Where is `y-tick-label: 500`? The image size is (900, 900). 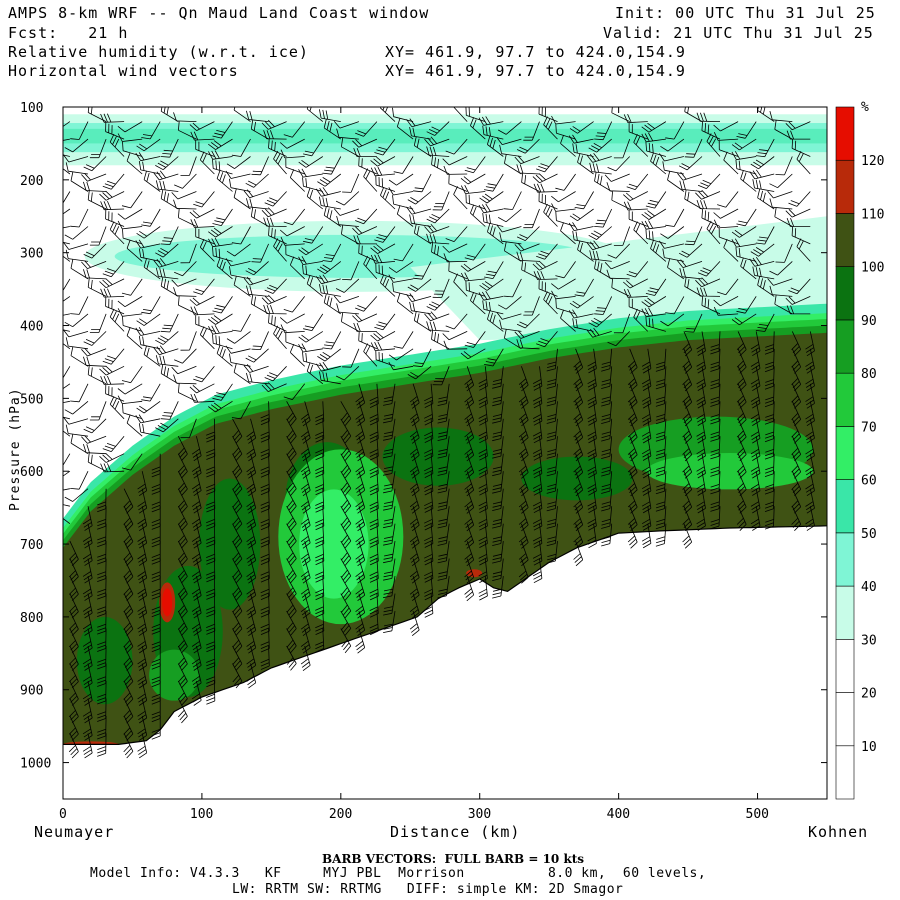
y-tick-label: 500 is located at coordinates (31, 399).